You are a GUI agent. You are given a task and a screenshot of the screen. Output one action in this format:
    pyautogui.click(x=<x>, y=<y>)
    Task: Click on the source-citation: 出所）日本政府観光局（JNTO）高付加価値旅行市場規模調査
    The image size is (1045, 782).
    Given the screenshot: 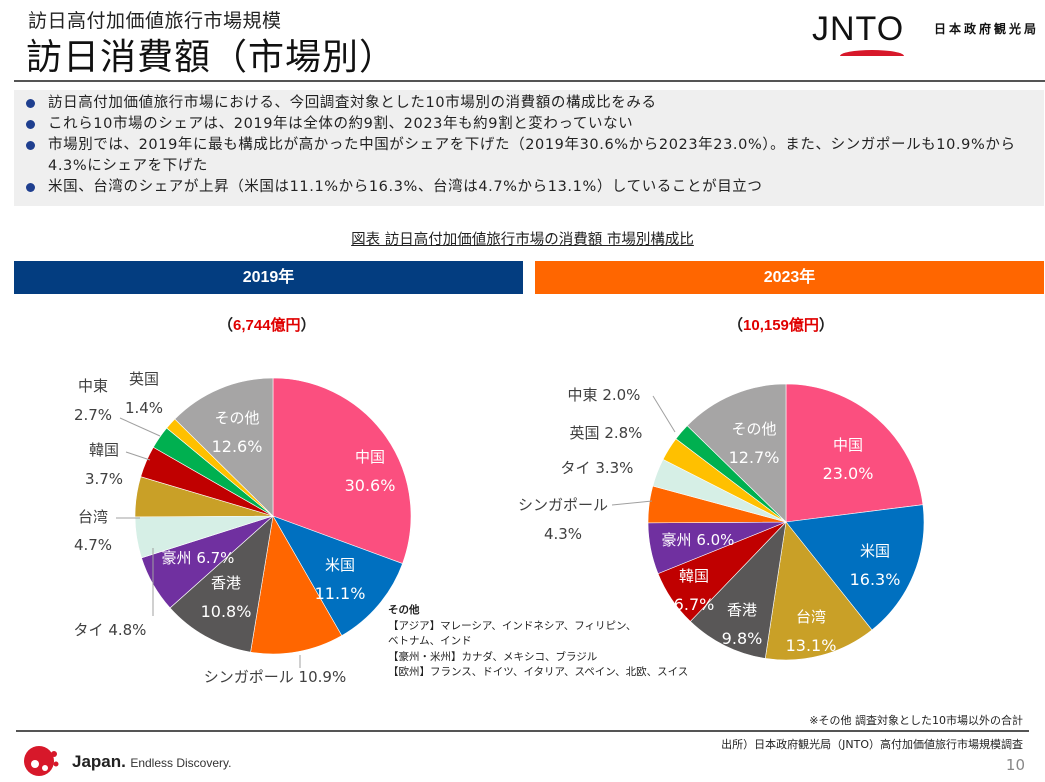 What is the action you would take?
    pyautogui.click(x=872, y=744)
    